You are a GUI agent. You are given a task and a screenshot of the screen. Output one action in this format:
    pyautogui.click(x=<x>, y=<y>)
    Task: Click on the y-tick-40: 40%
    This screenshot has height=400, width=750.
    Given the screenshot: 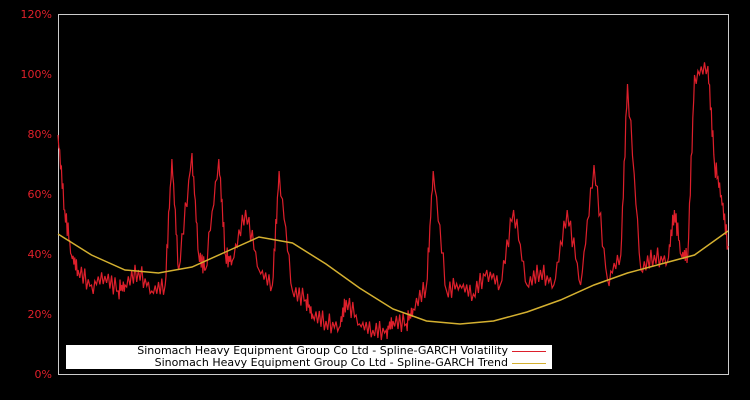 What is the action you would take?
    pyautogui.click(x=39, y=254)
    